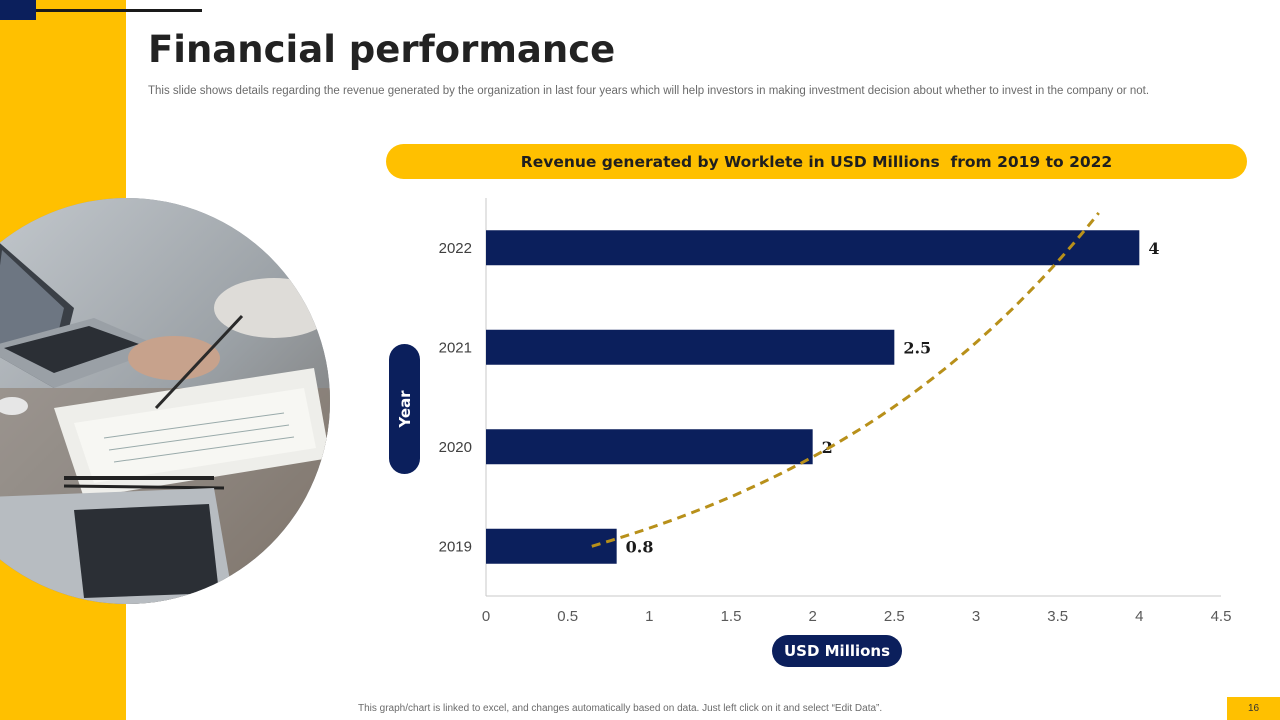 The height and width of the screenshot is (720, 1280). I want to click on y-tick-label: 2022, so click(455, 248).